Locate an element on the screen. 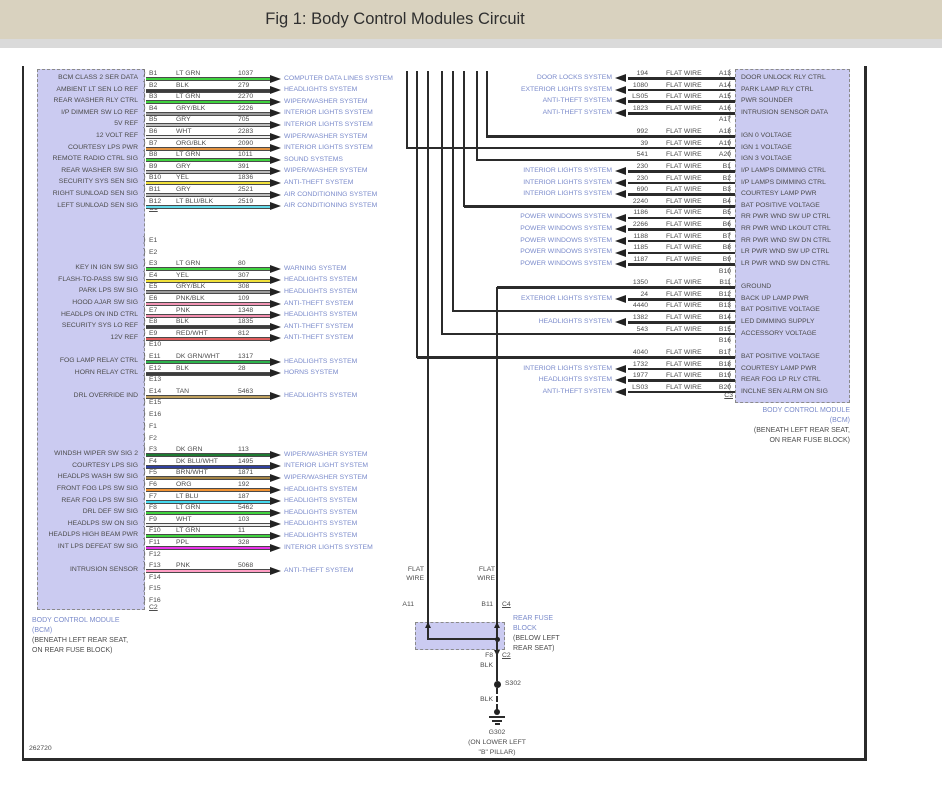 The image size is (942, 795). wire-color-label: PPL is located at coordinates (182, 542).